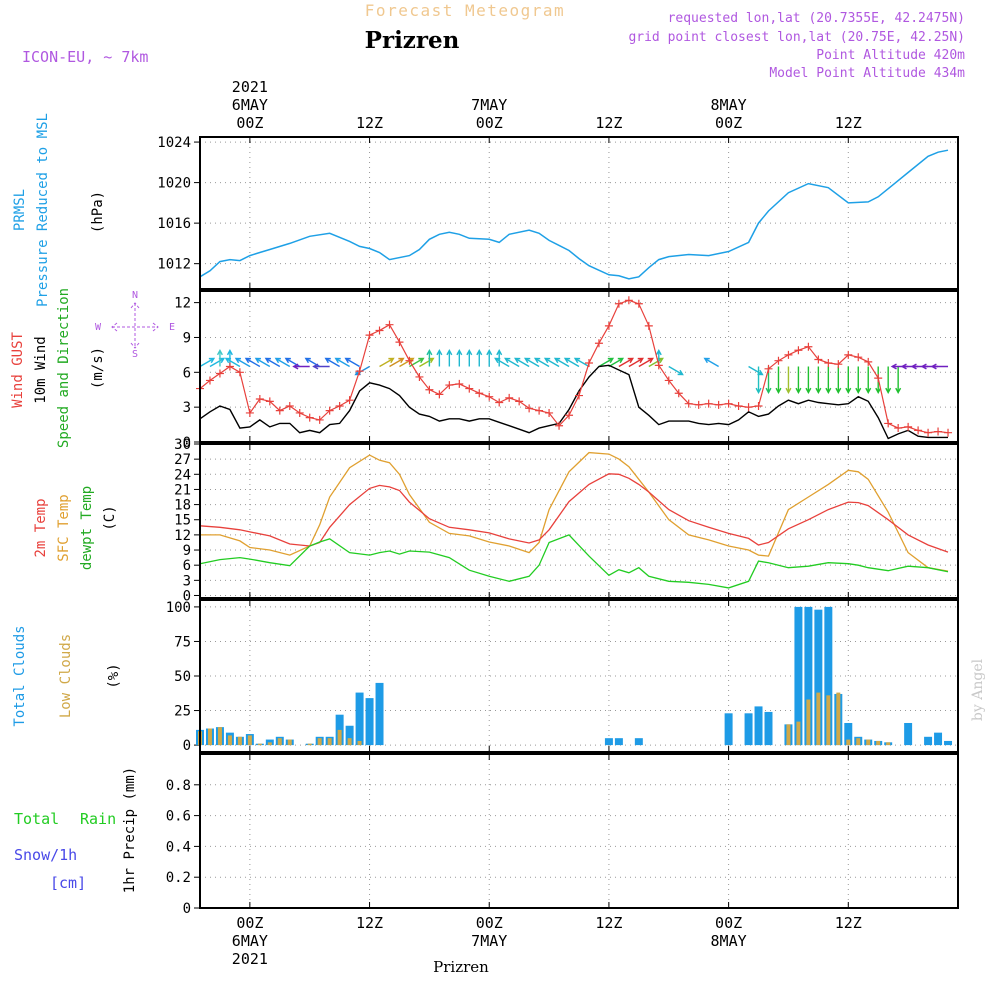 Image resolution: width=1000 pixels, height=1000 pixels. Describe the element at coordinates (174, 224) in the screenshot. I see `y-tick-label: 1016` at that location.